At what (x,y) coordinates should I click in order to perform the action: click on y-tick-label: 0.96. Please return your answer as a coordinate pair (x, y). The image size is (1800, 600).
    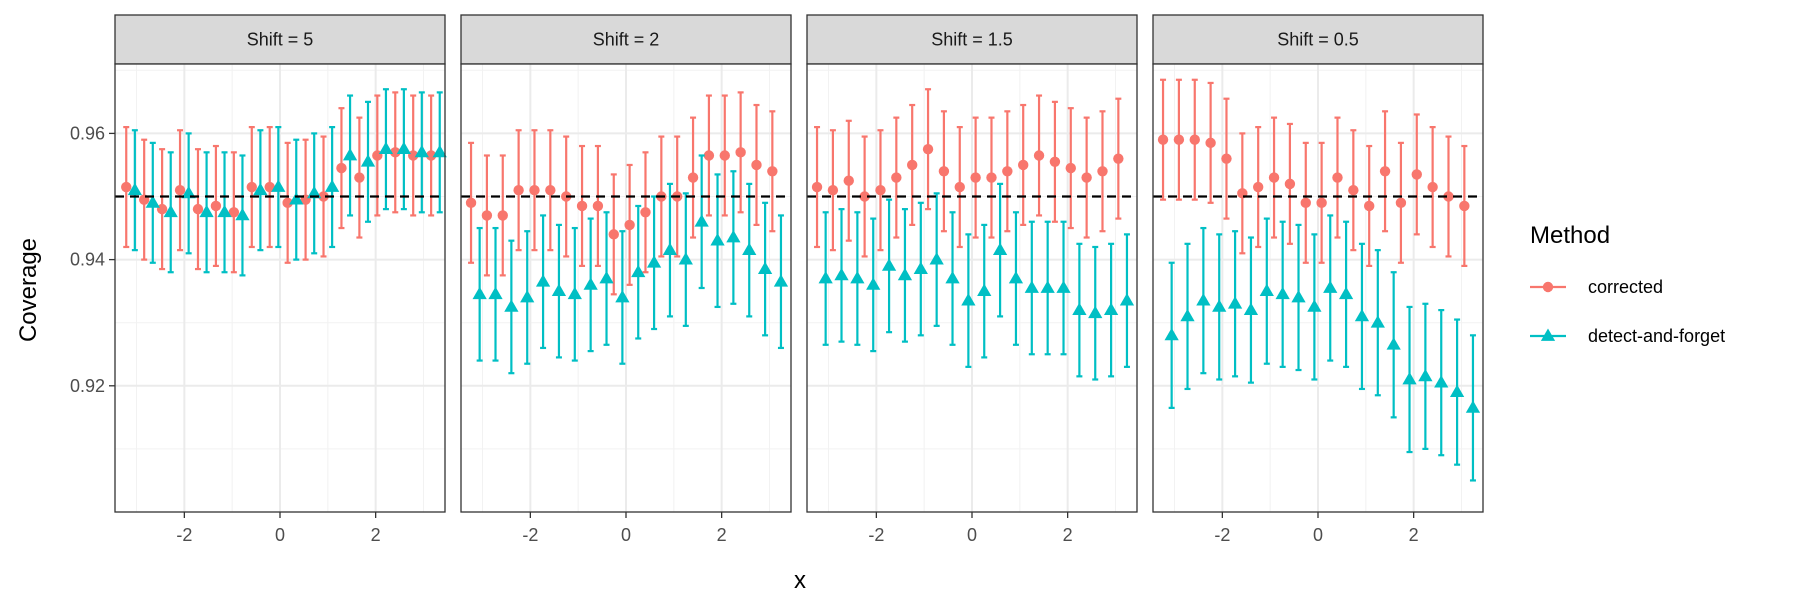
    Looking at the image, I should click on (87, 133).